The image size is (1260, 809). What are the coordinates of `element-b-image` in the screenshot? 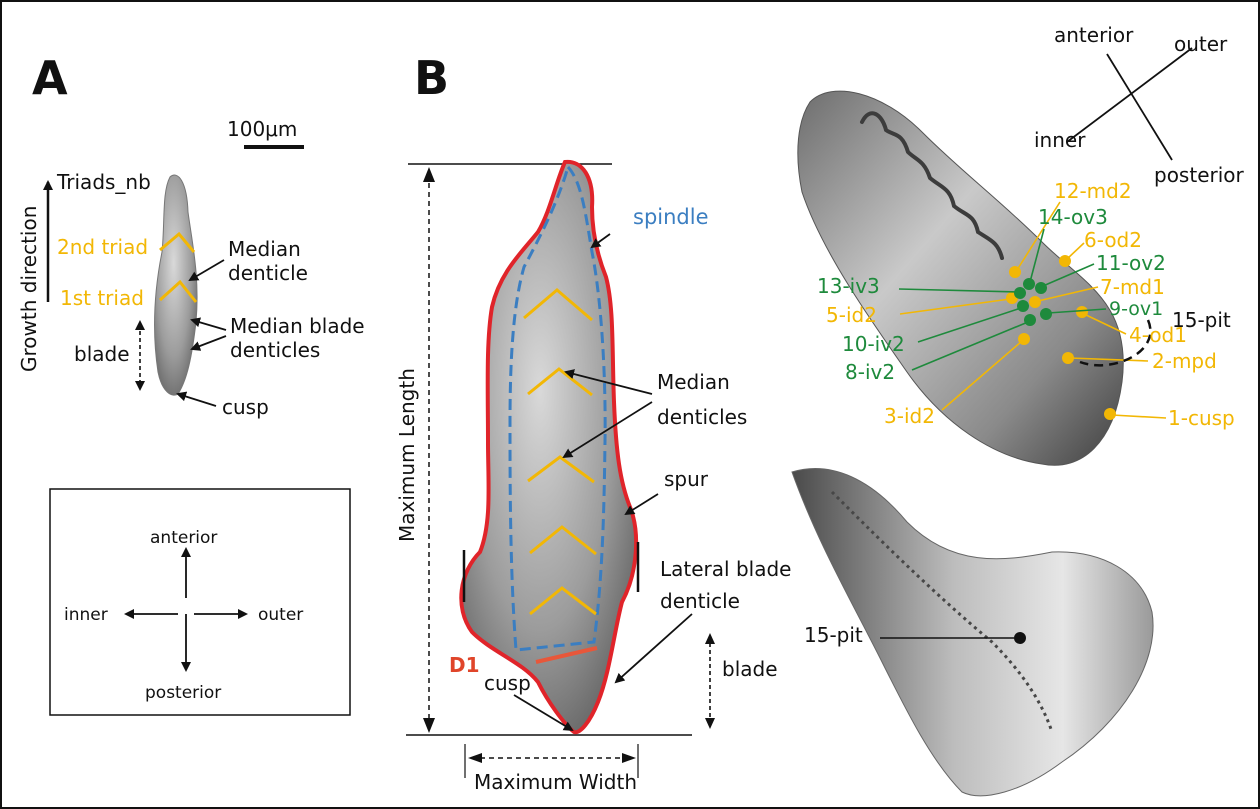 It's located at (549, 447).